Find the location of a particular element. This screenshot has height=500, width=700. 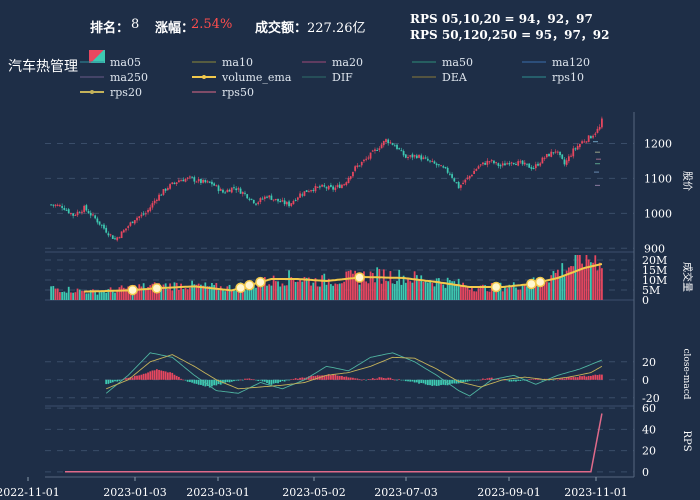

legend-label-volume_ema: volume_ema is located at coordinates (256, 77).